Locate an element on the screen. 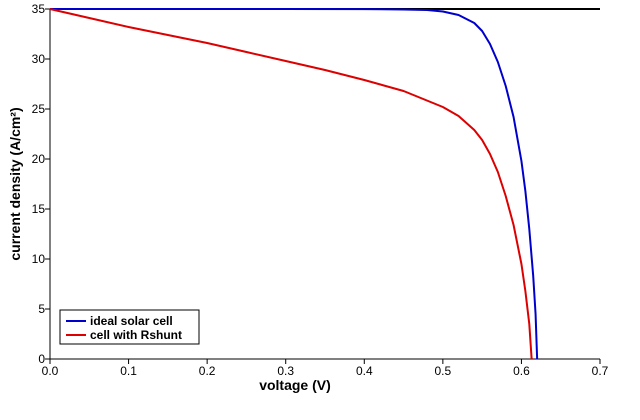 The width and height of the screenshot is (640, 420). y-axis-ticks: 0 5 10 15 20 25 30 35 is located at coordinates (41, 184).